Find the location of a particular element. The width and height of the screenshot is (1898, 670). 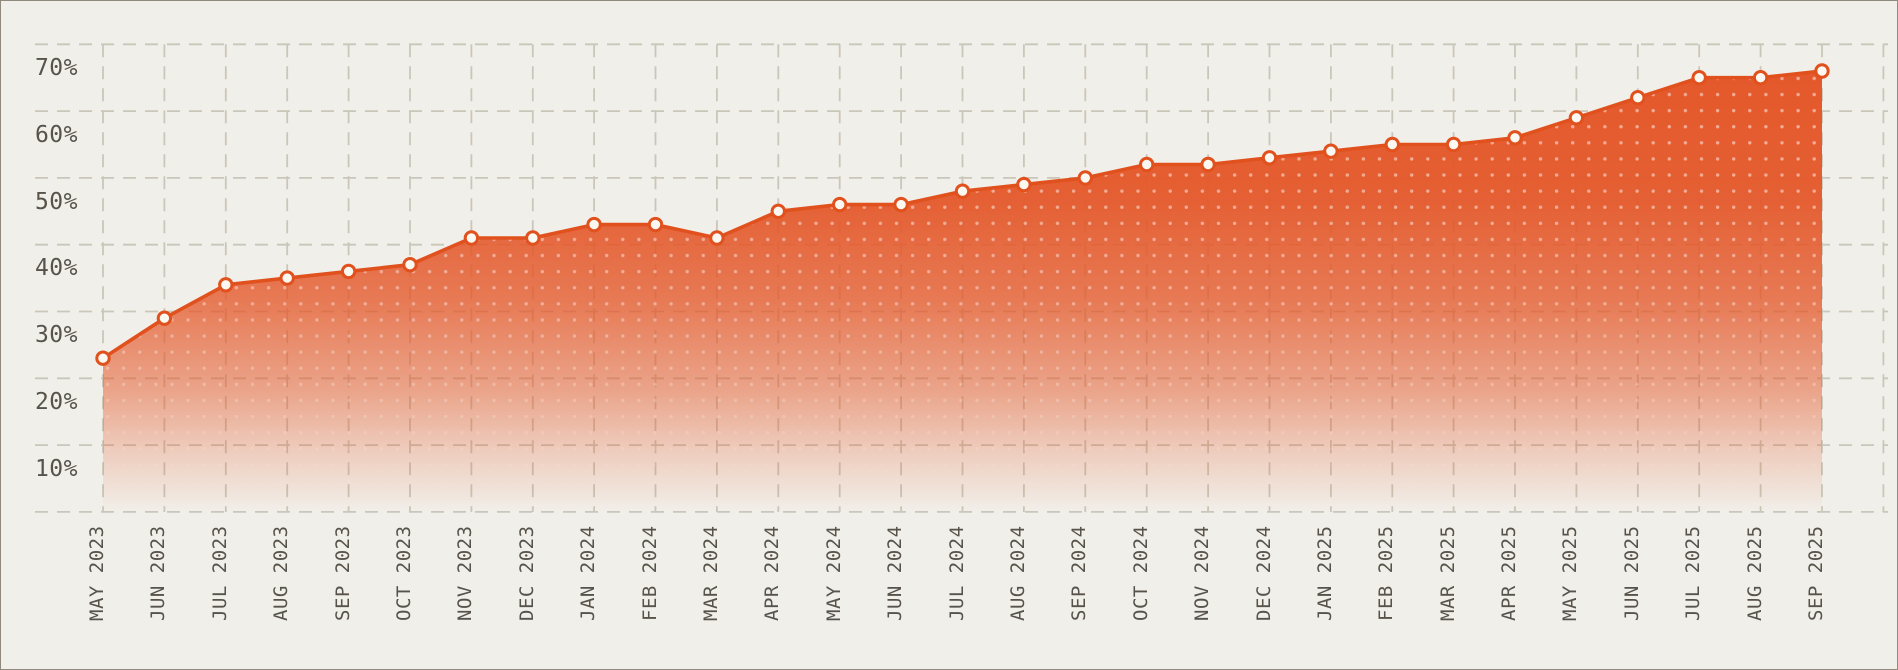

x-axis-tick-label: APR 2024 is located at coordinates (772, 573).